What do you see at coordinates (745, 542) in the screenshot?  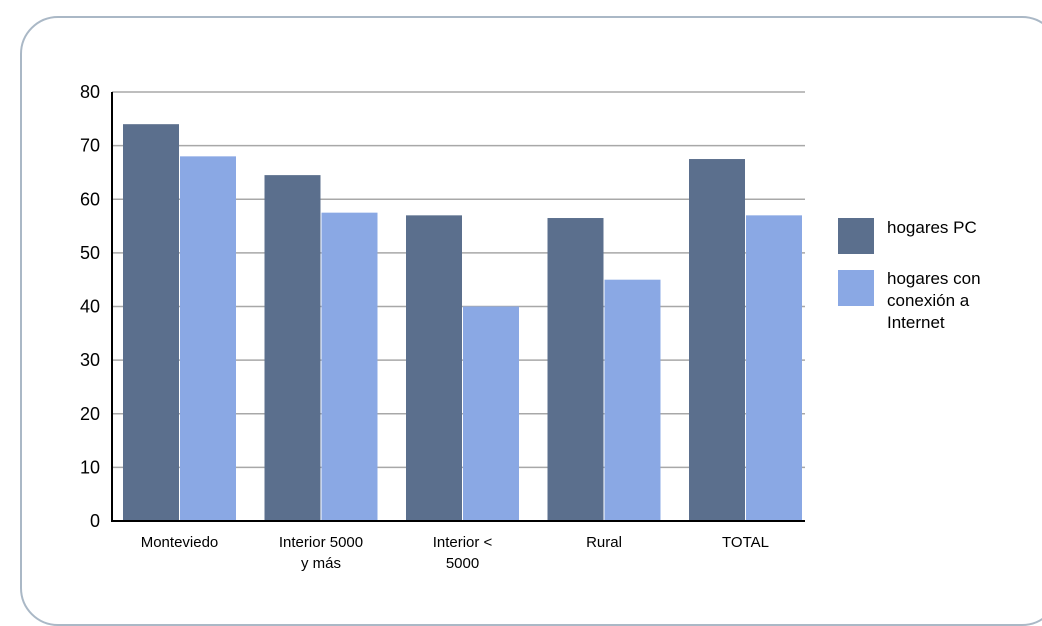 I see `x-category-label: TOTAL` at bounding box center [745, 542].